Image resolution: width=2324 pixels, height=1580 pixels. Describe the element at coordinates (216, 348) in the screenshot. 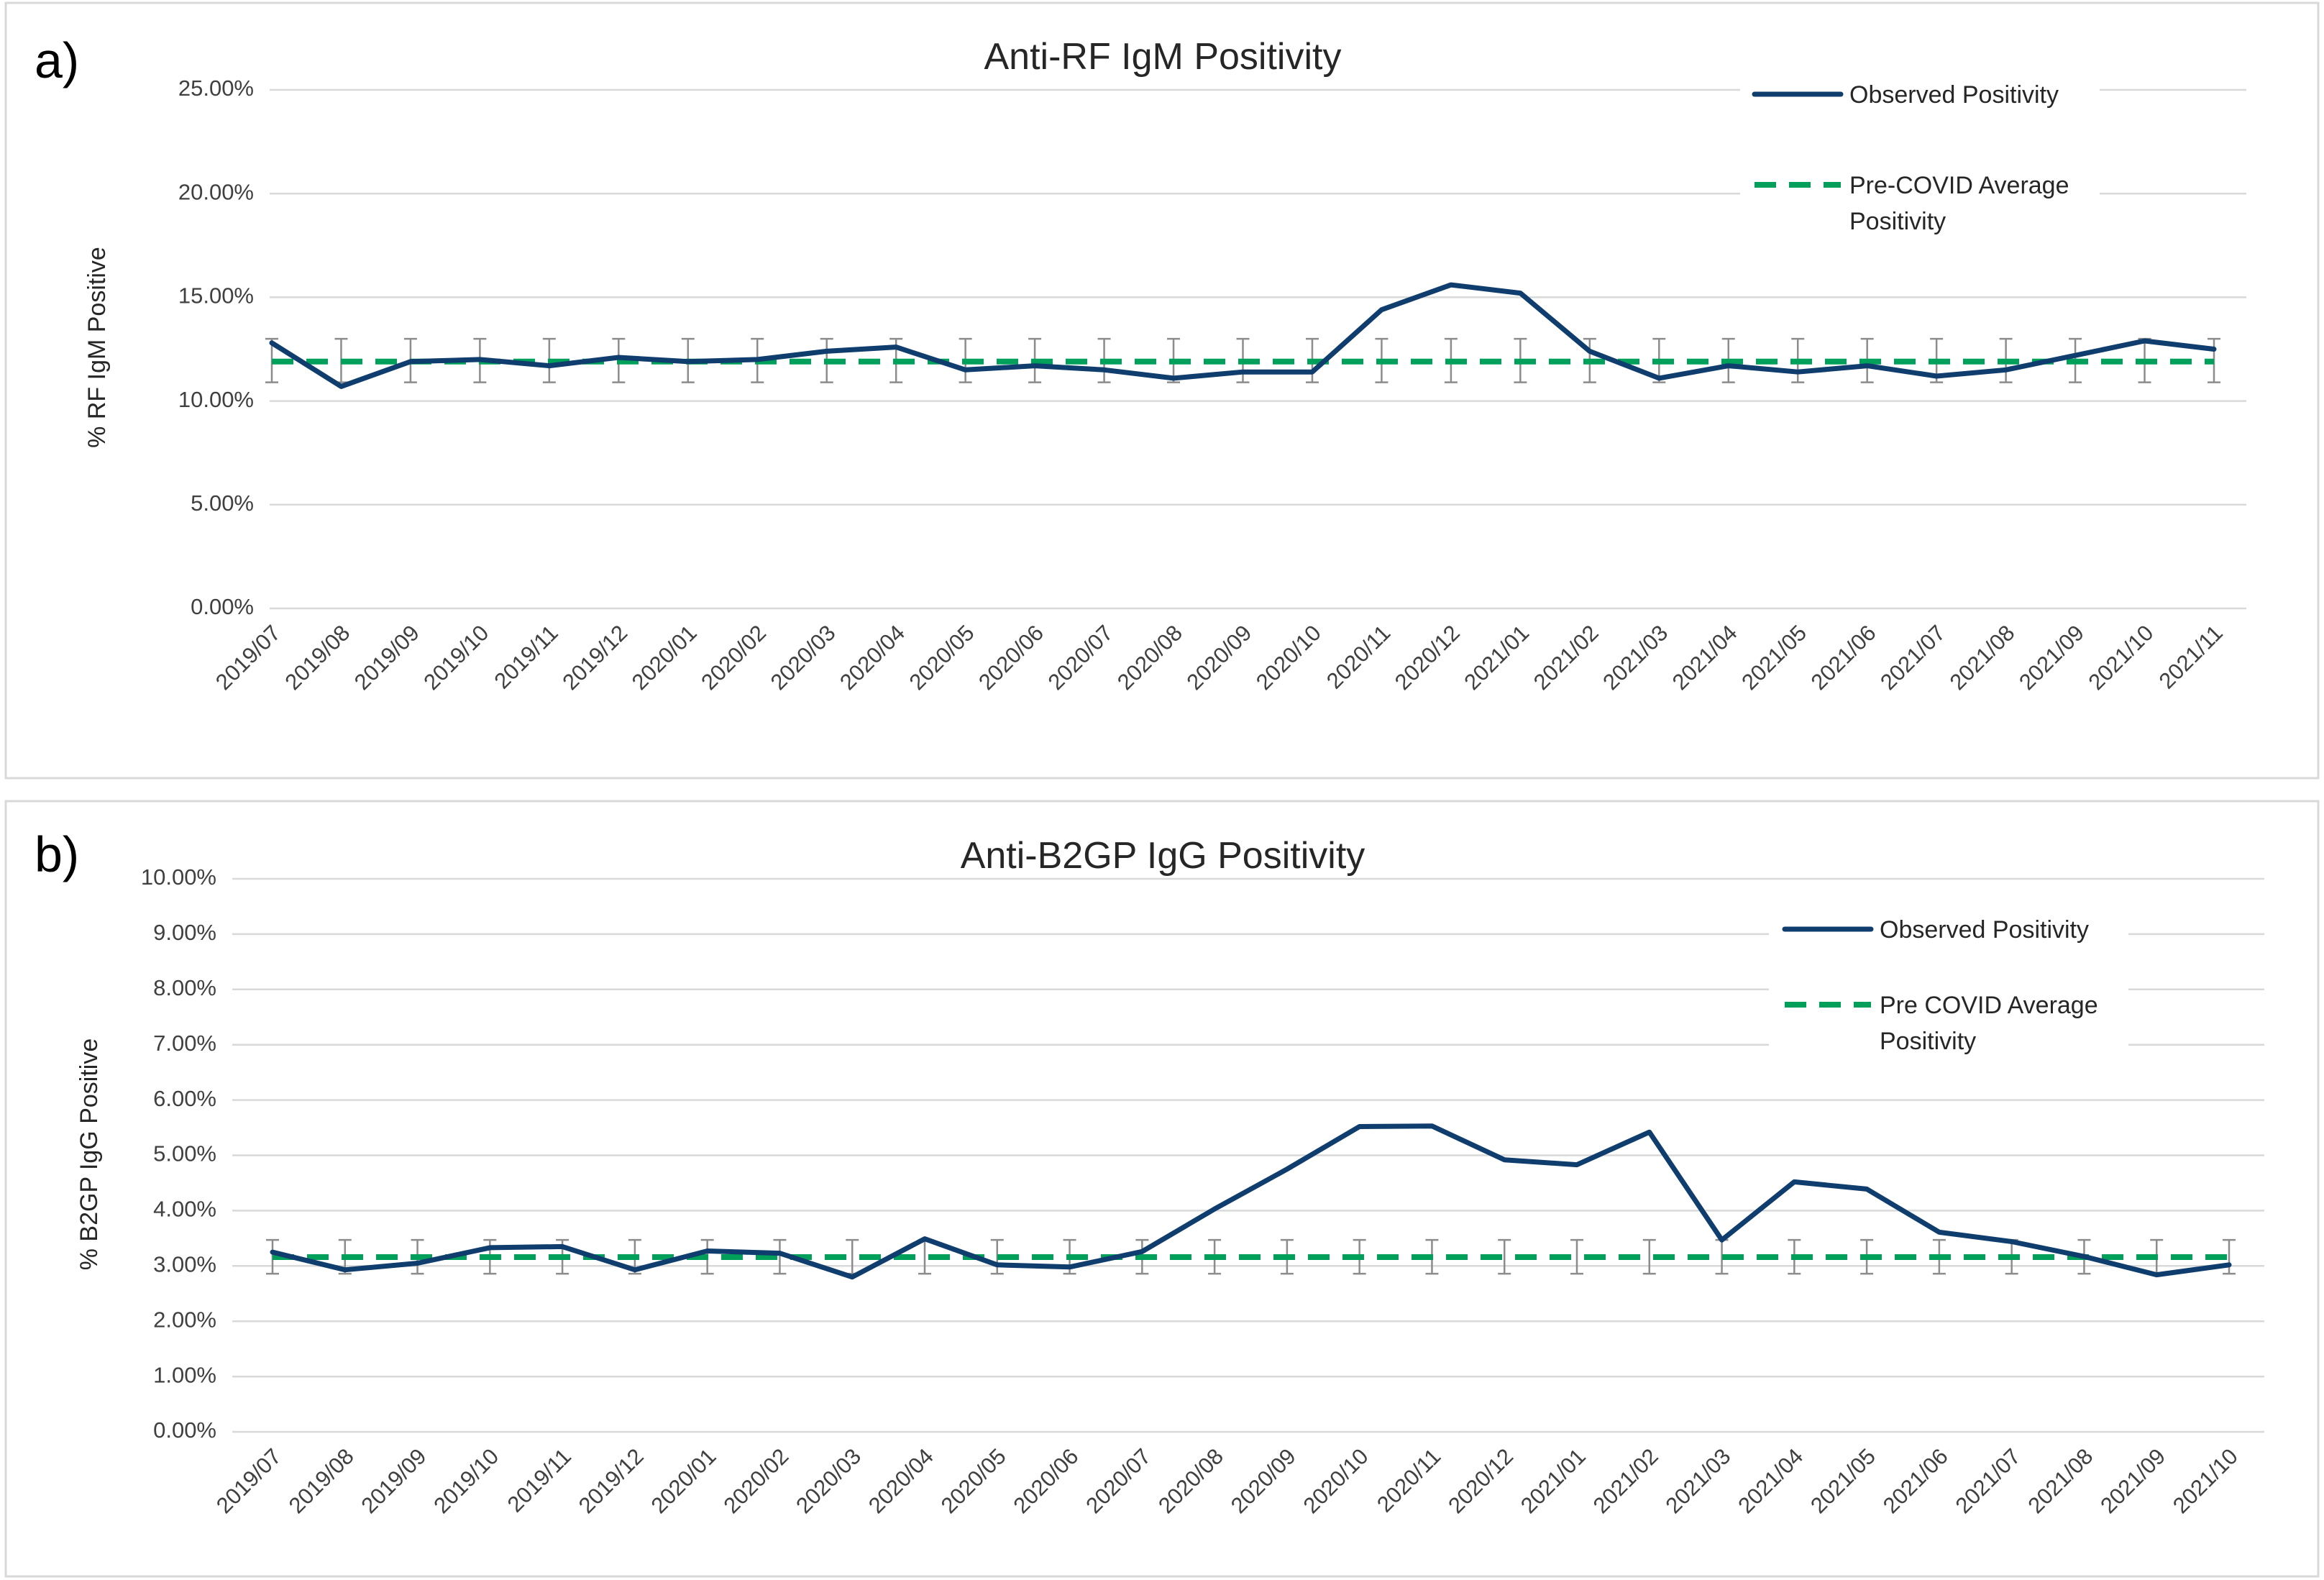

I see `panel-a-y-ticks: 0.00% 5.00% 10.00% 15.00% 20.00% 25.00%` at that location.